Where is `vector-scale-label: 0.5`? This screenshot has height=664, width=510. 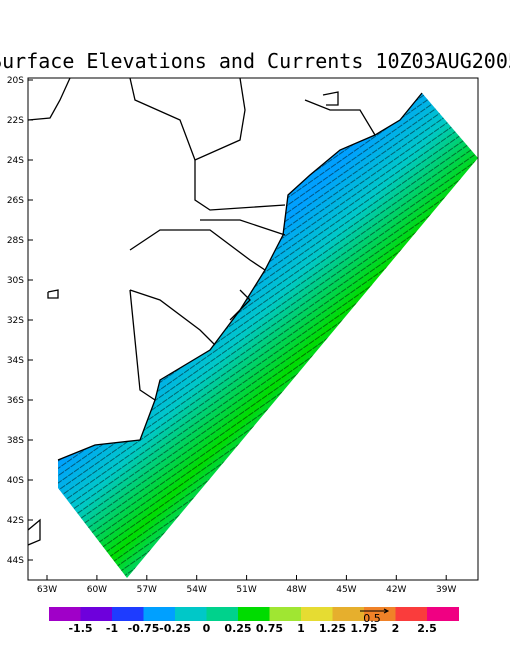
vector-scale-label: 0.5 is located at coordinates (372, 618).